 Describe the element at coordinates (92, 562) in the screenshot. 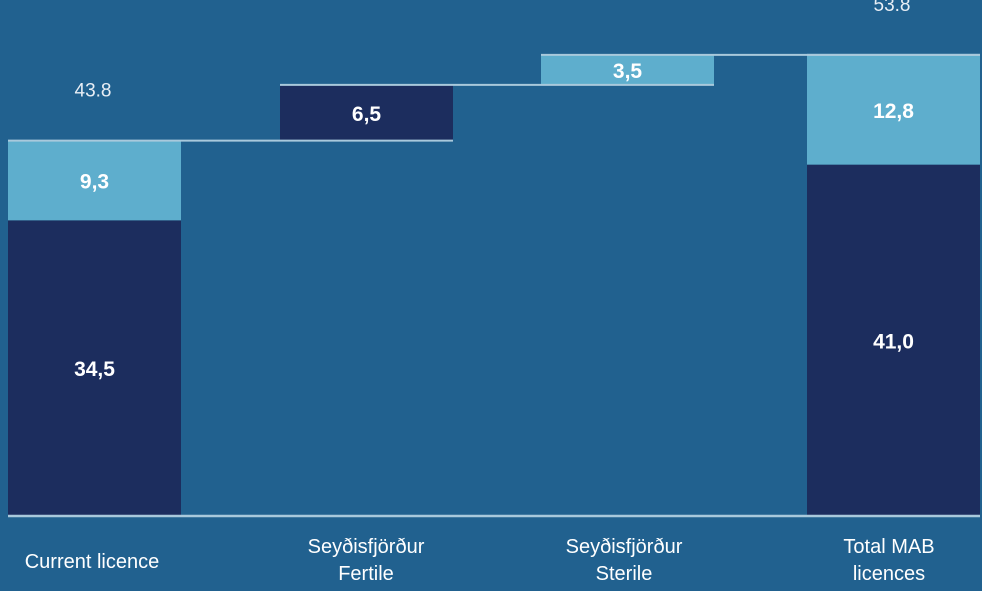

I see `category-label: Current licence` at that location.